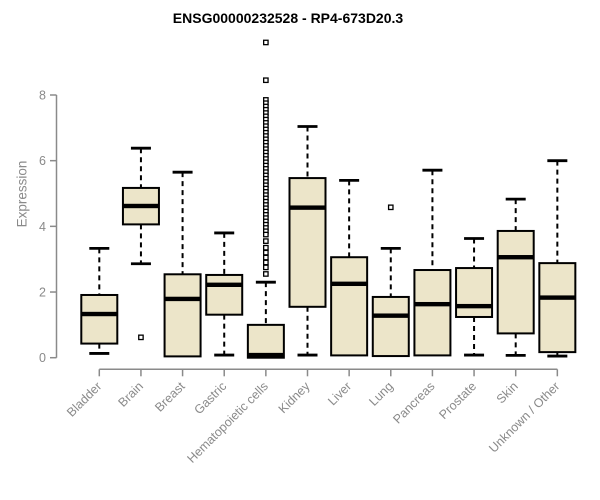 The image size is (600, 500). I want to click on y-tick-label: 0, so click(42, 358).